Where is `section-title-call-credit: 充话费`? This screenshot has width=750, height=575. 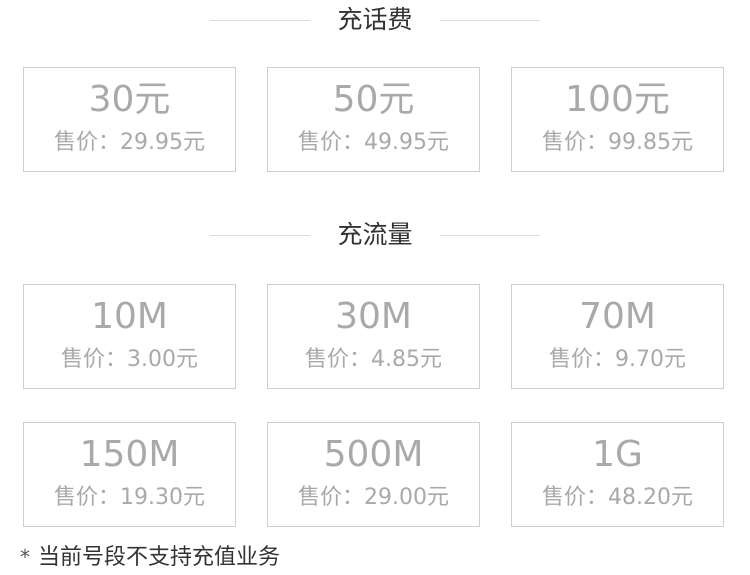
section-title-call-credit: 充话费 is located at coordinates (375, 20).